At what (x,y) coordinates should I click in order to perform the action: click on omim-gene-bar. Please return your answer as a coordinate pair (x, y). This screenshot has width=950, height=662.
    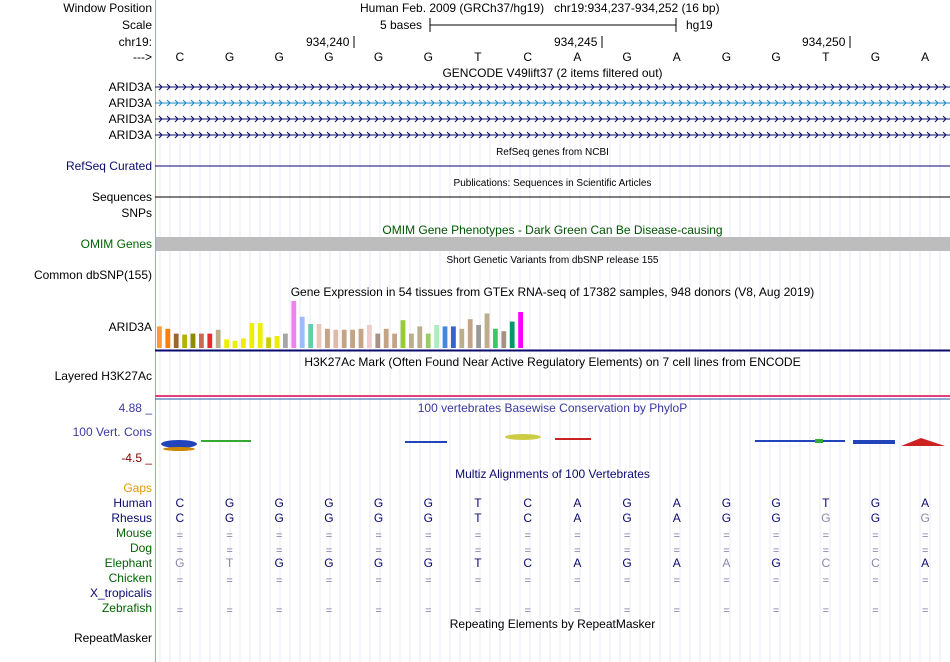
    Looking at the image, I should click on (553, 244).